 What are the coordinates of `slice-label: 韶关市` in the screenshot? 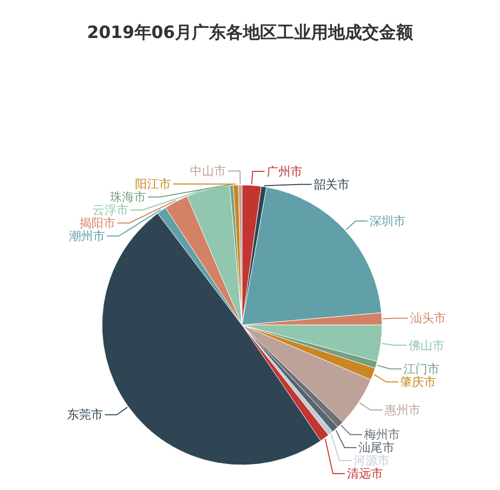 It's located at (332, 184).